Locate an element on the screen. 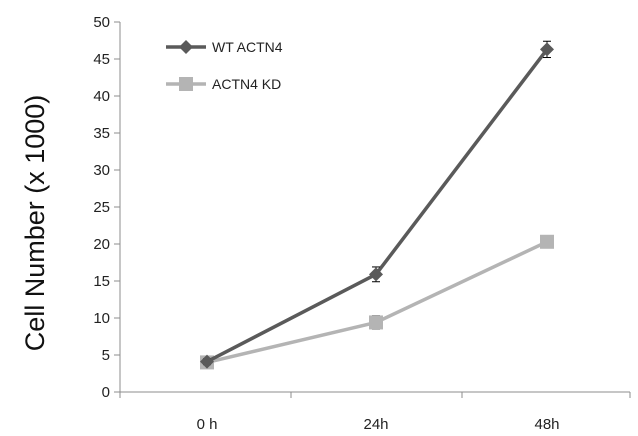 The height and width of the screenshot is (436, 638). y-tick-label: 5 is located at coordinates (106, 355).